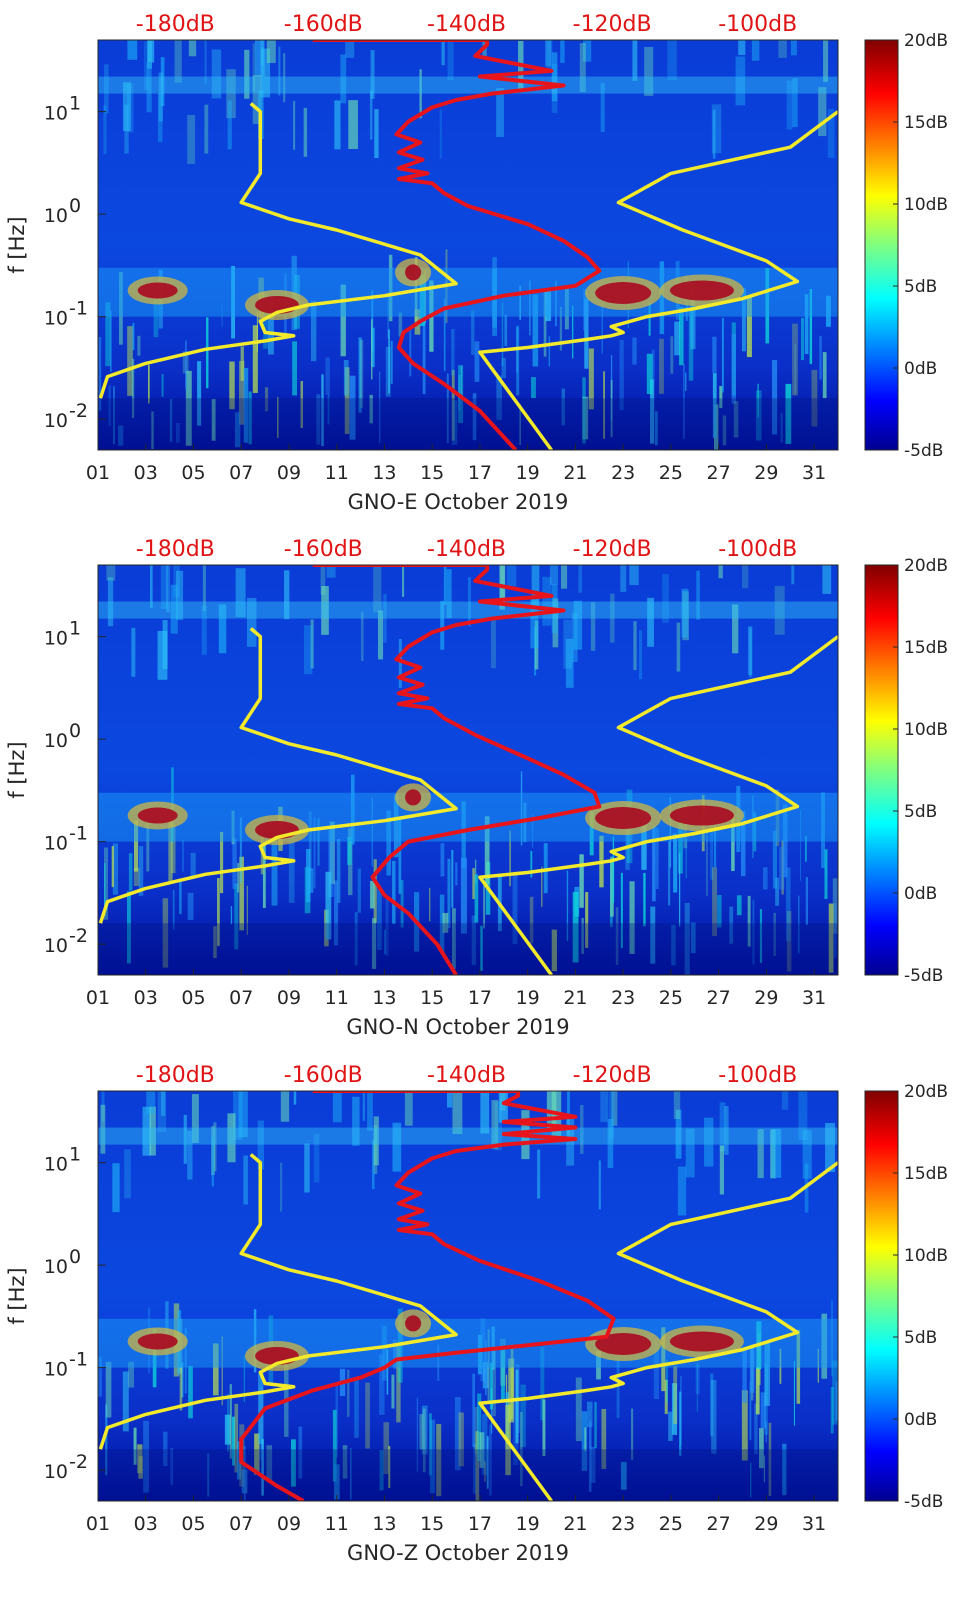 The image size is (962, 1599). I want to click on top-db-label: -180dB, so click(175, 549).